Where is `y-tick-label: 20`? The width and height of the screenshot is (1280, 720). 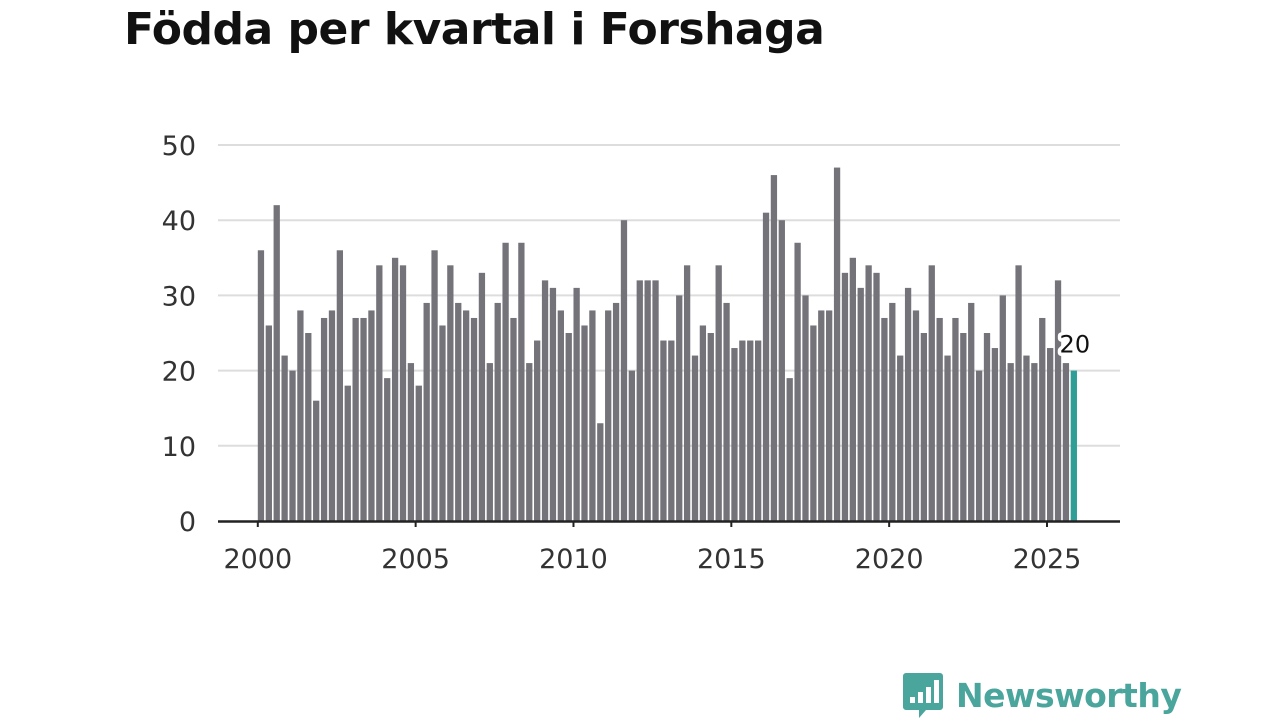 y-tick-label: 20 is located at coordinates (179, 372).